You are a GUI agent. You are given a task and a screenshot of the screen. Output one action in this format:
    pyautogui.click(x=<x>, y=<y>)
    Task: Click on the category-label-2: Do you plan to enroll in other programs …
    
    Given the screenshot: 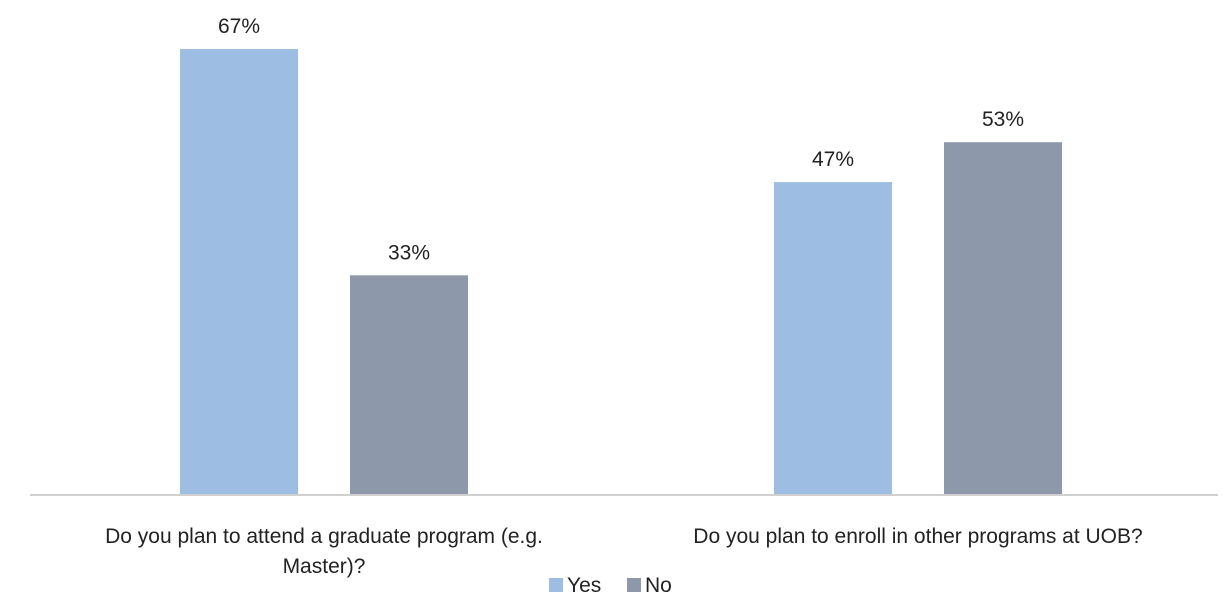 What is the action you would take?
    pyautogui.click(x=917, y=536)
    